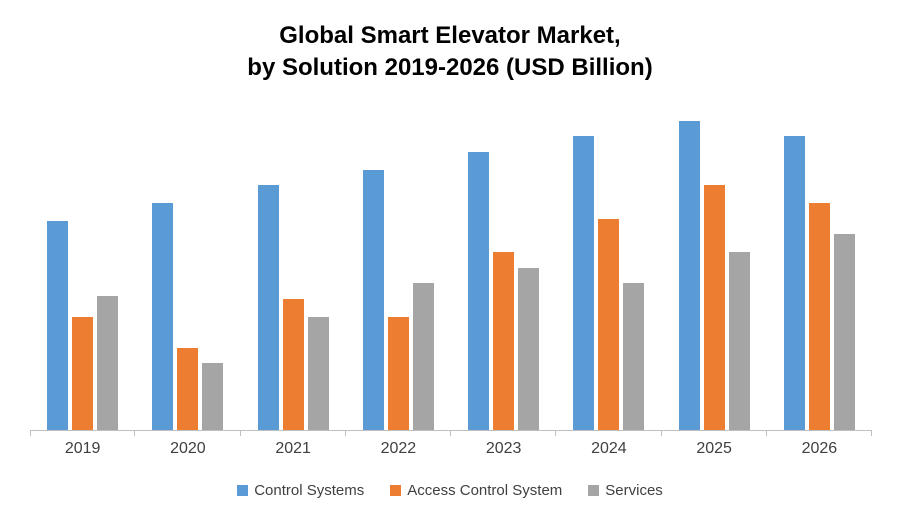 Image resolution: width=900 pixels, height=525 pixels. What do you see at coordinates (844, 332) in the screenshot?
I see `bar-services-2026` at bounding box center [844, 332].